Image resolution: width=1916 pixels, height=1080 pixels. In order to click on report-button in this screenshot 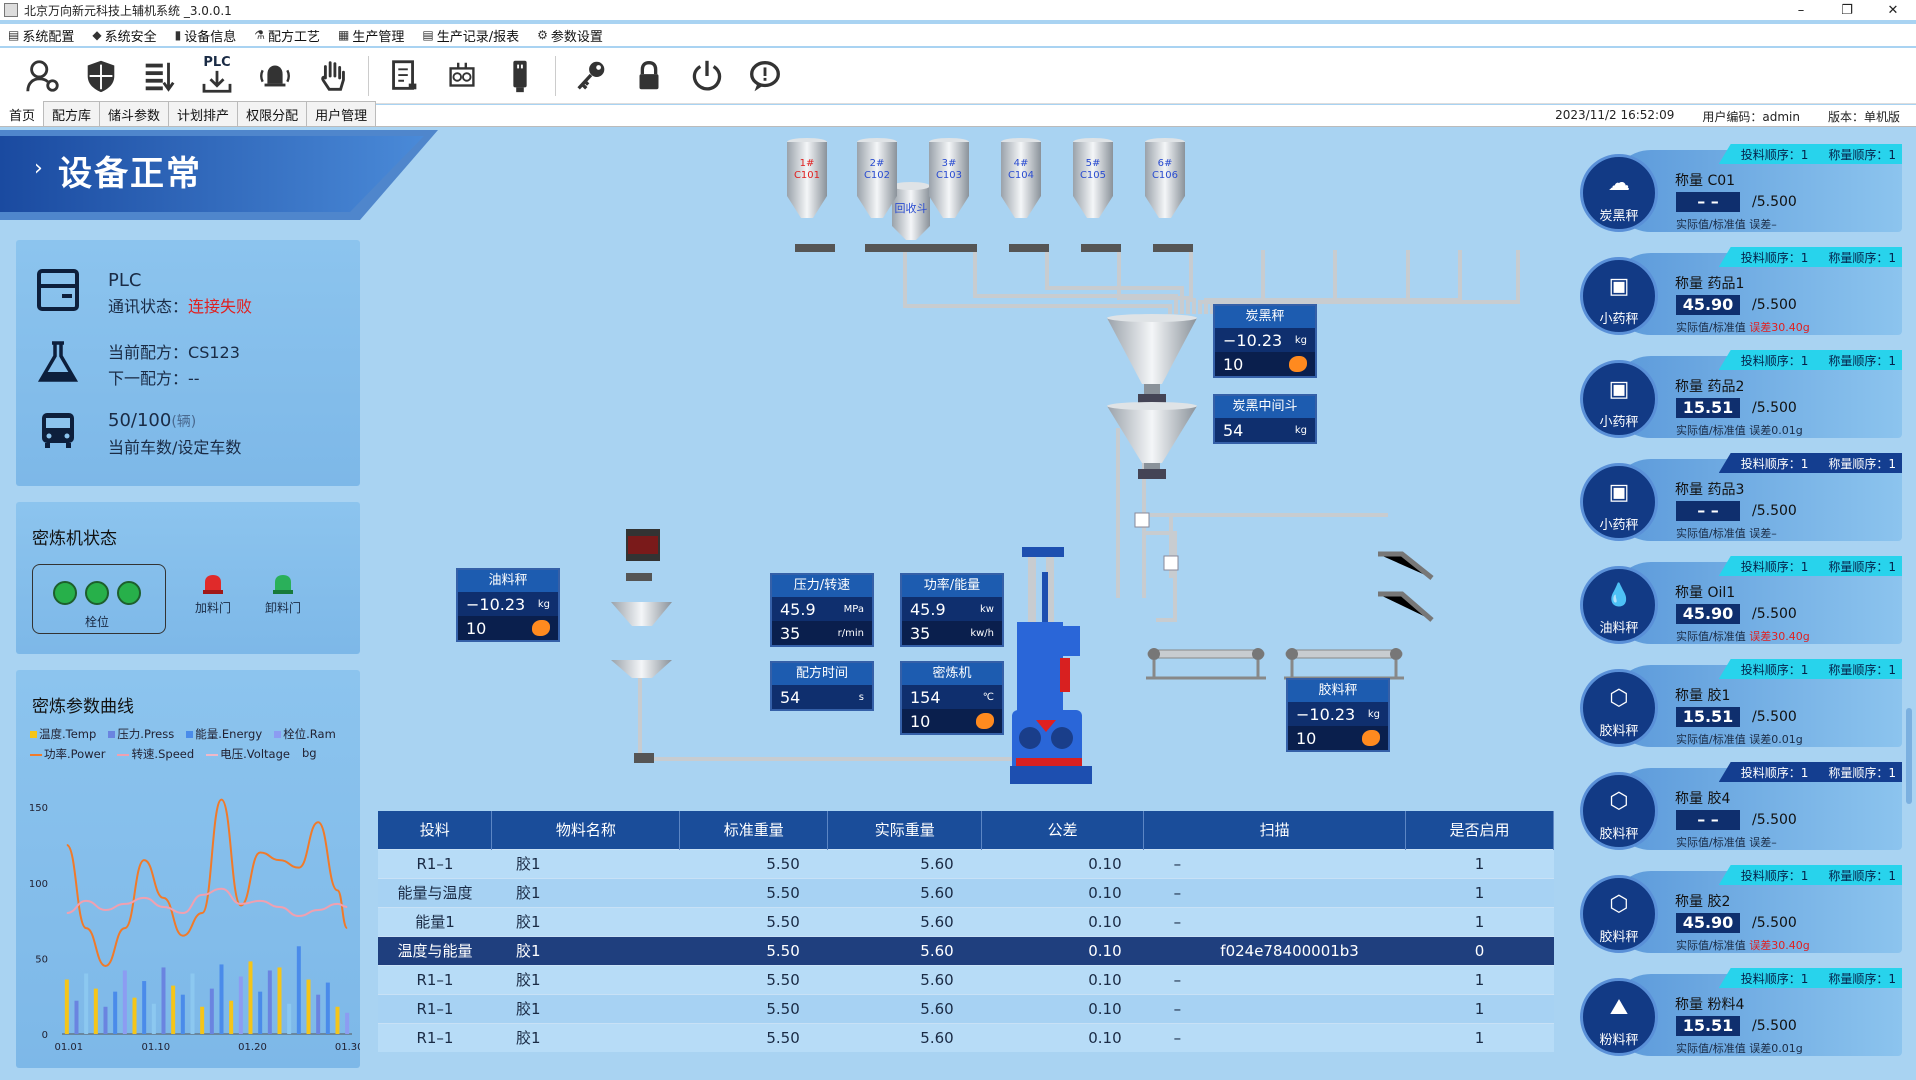, I will do `click(404, 76)`.